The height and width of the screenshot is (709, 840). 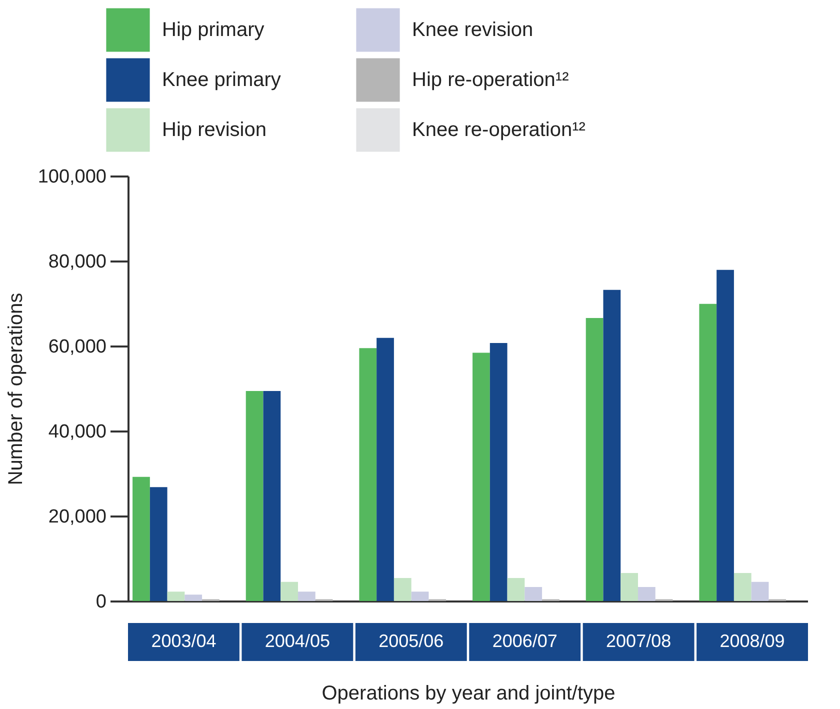 What do you see at coordinates (214, 130) in the screenshot?
I see `legend-label: Hip revision` at bounding box center [214, 130].